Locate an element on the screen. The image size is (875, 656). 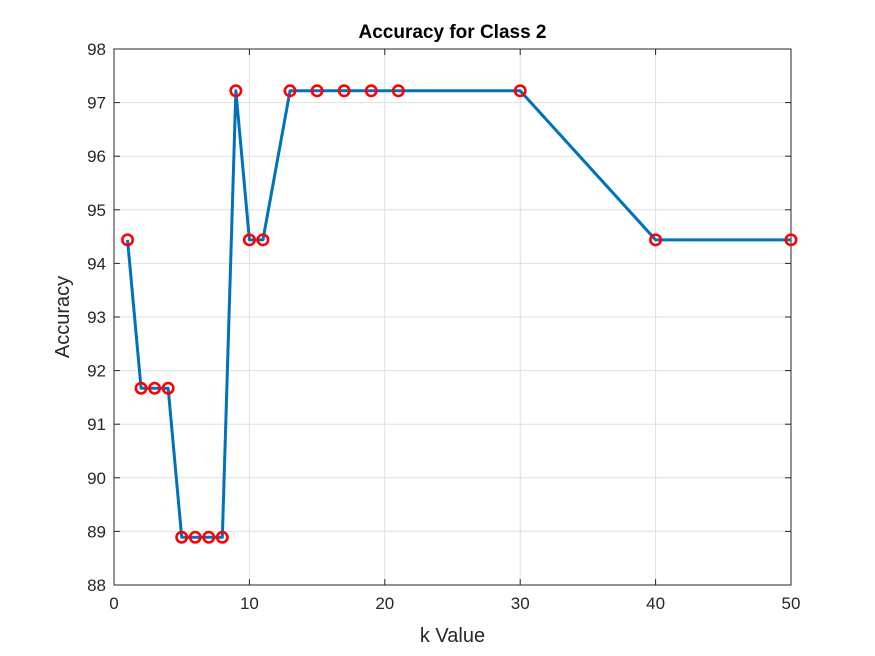
y-tick-label: 89 is located at coordinates (96, 531).